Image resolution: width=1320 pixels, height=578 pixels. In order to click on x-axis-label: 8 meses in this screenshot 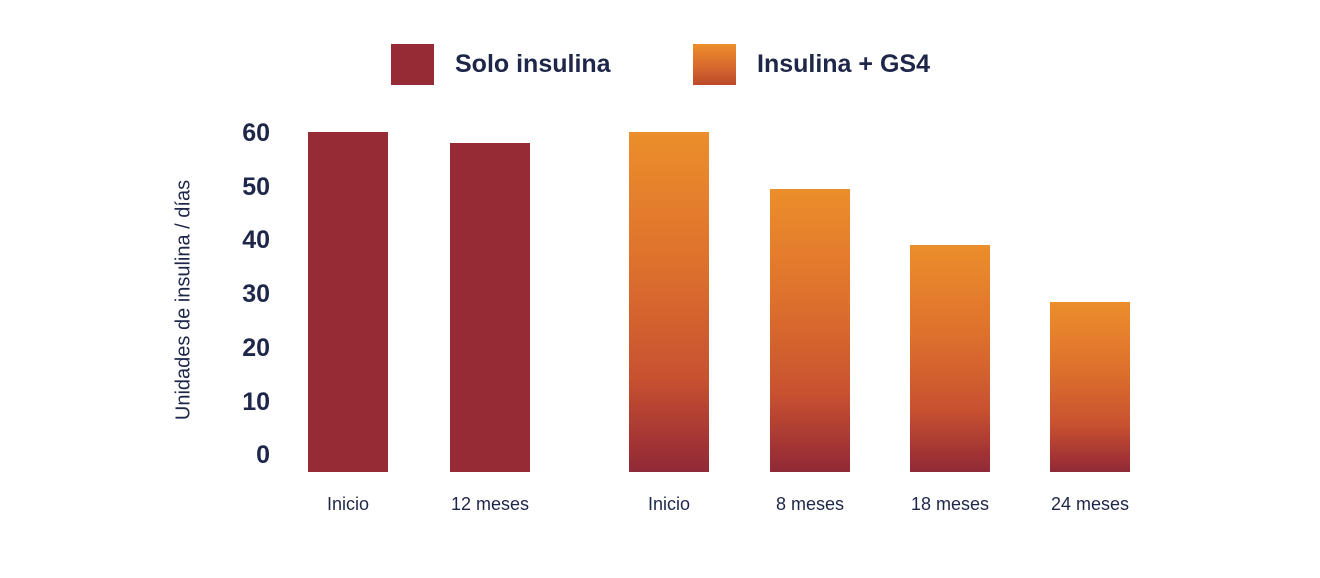, I will do `click(810, 504)`.